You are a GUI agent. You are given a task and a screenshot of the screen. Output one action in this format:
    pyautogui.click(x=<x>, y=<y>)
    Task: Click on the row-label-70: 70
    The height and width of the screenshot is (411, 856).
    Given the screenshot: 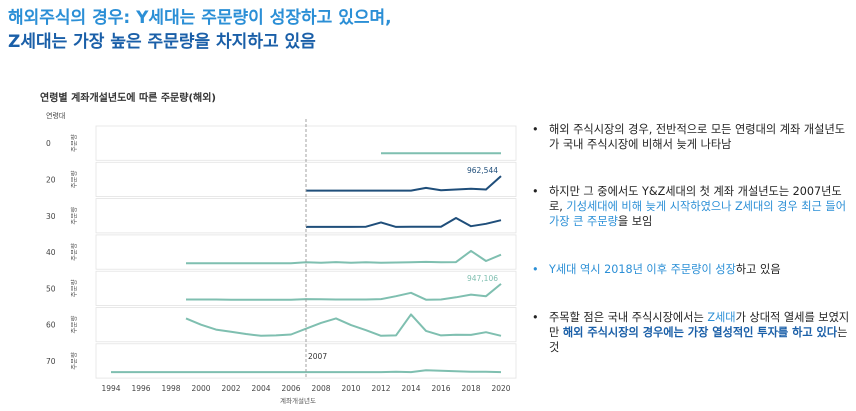 What is the action you would take?
    pyautogui.click(x=51, y=361)
    